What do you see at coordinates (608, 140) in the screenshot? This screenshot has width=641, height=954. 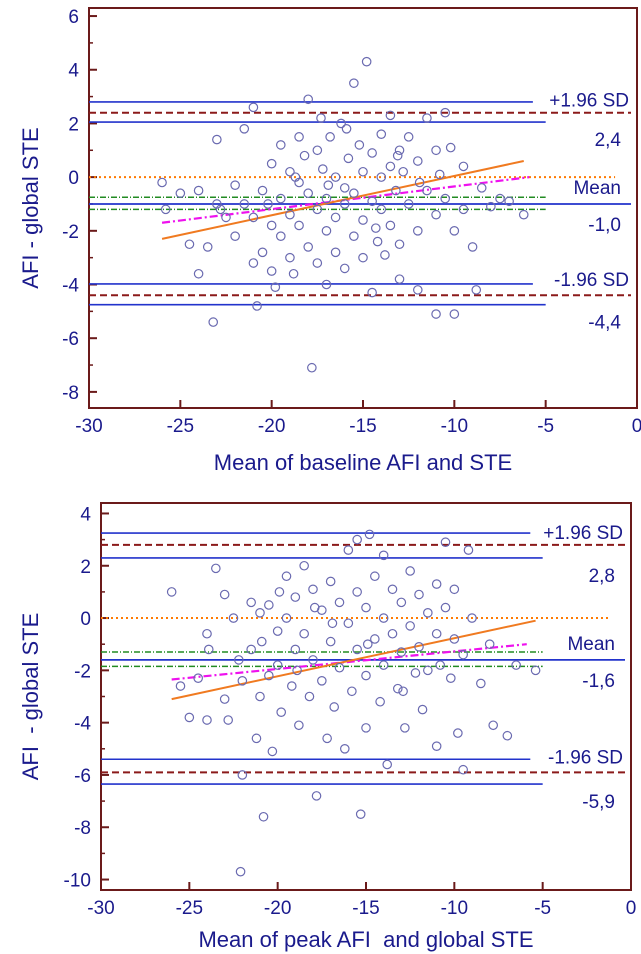 I see `upper-loa-value: 2,4` at bounding box center [608, 140].